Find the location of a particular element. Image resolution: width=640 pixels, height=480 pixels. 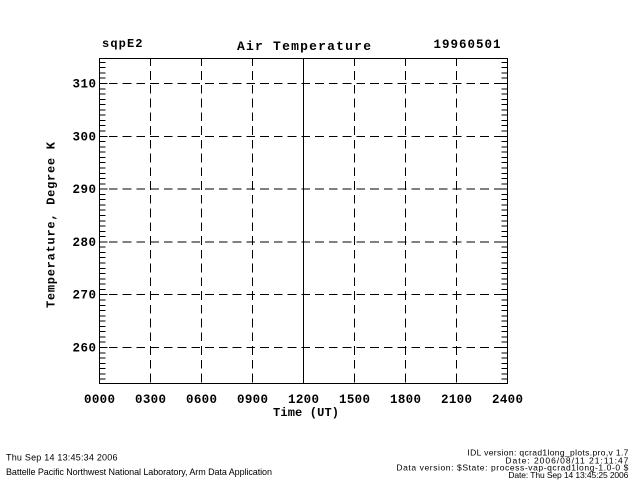

svg-text: 310 is located at coordinates (85, 85).